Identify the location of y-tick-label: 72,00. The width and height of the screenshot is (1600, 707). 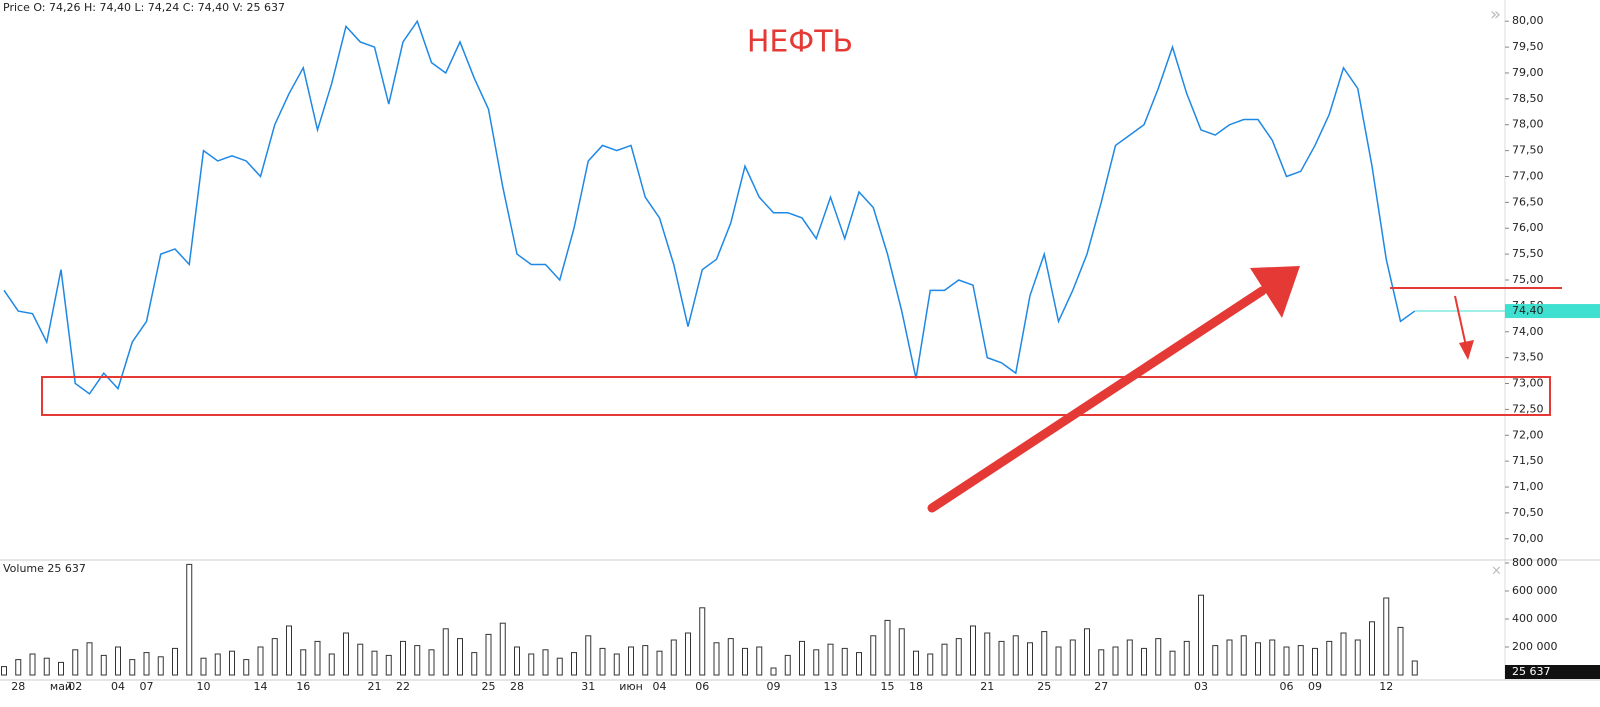
(1528, 434).